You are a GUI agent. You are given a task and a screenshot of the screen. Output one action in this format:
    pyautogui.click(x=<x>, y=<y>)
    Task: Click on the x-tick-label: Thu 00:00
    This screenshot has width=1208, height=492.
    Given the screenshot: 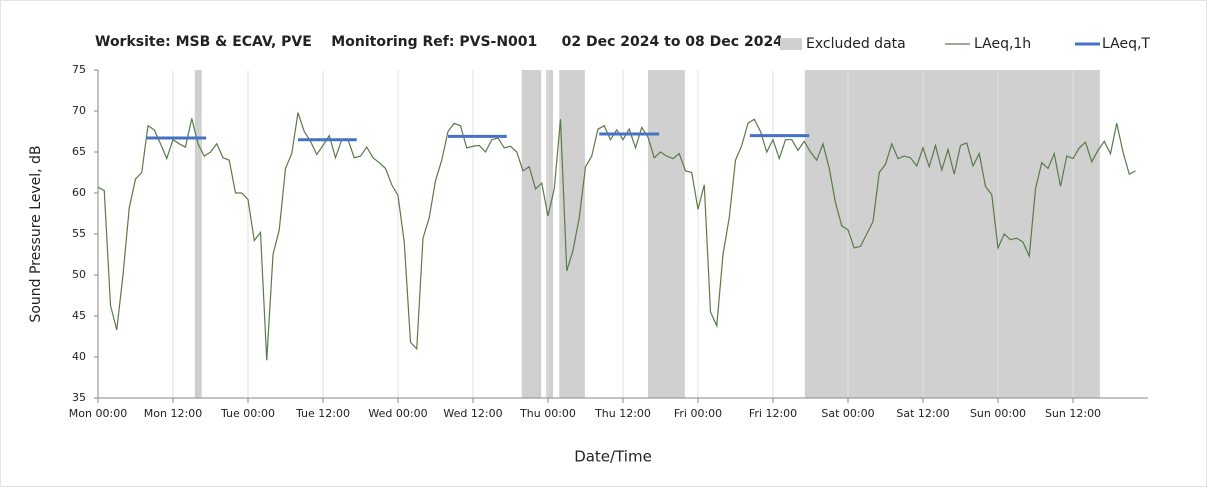 What is the action you would take?
    pyautogui.click(x=547, y=413)
    